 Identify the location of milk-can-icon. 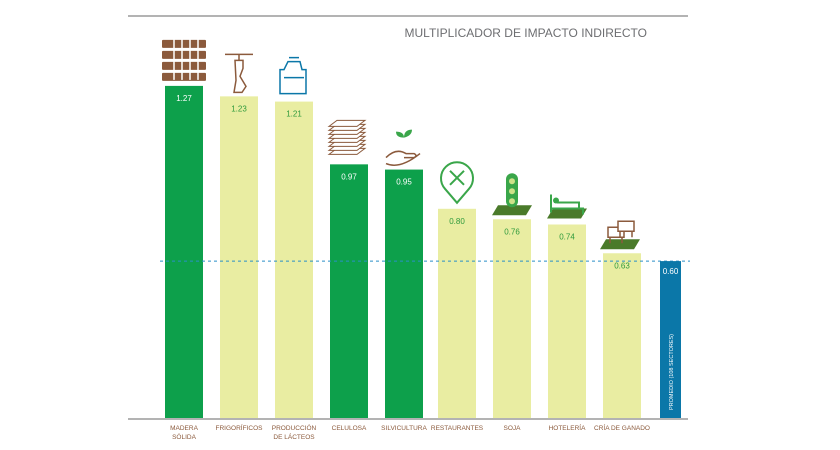
(293, 75).